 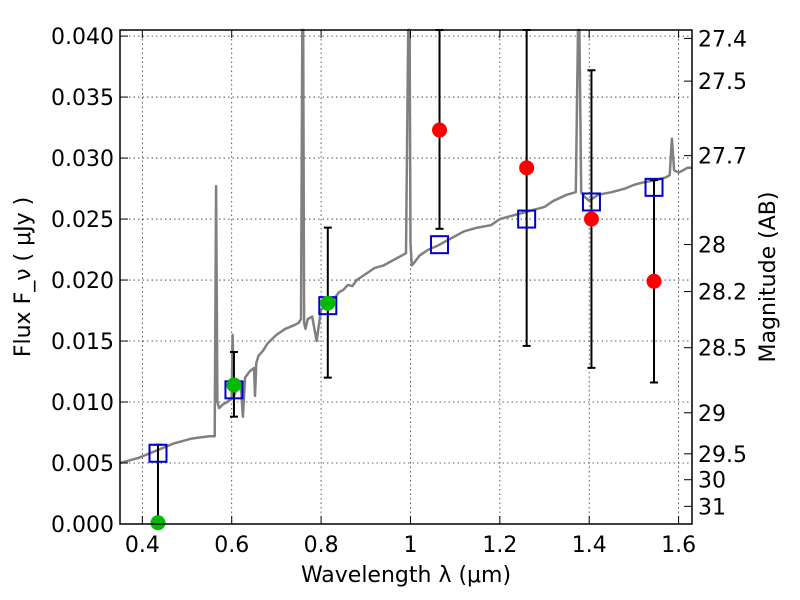 What do you see at coordinates (406, 575) in the screenshot?
I see `x-axis-label: Wavelength λ (μm)` at bounding box center [406, 575].